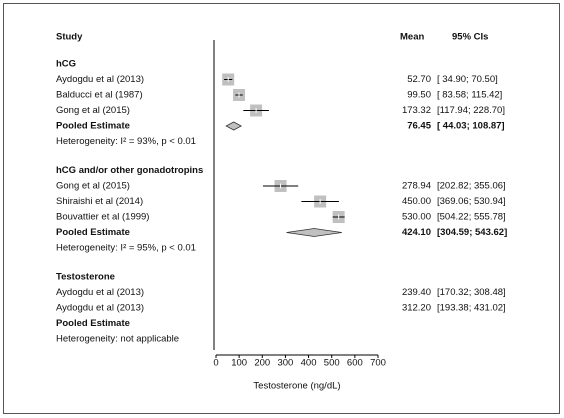 Image resolution: width=564 pixels, height=418 pixels. I want to click on group-label: hCG and/or other gonadotropins, so click(129, 170).